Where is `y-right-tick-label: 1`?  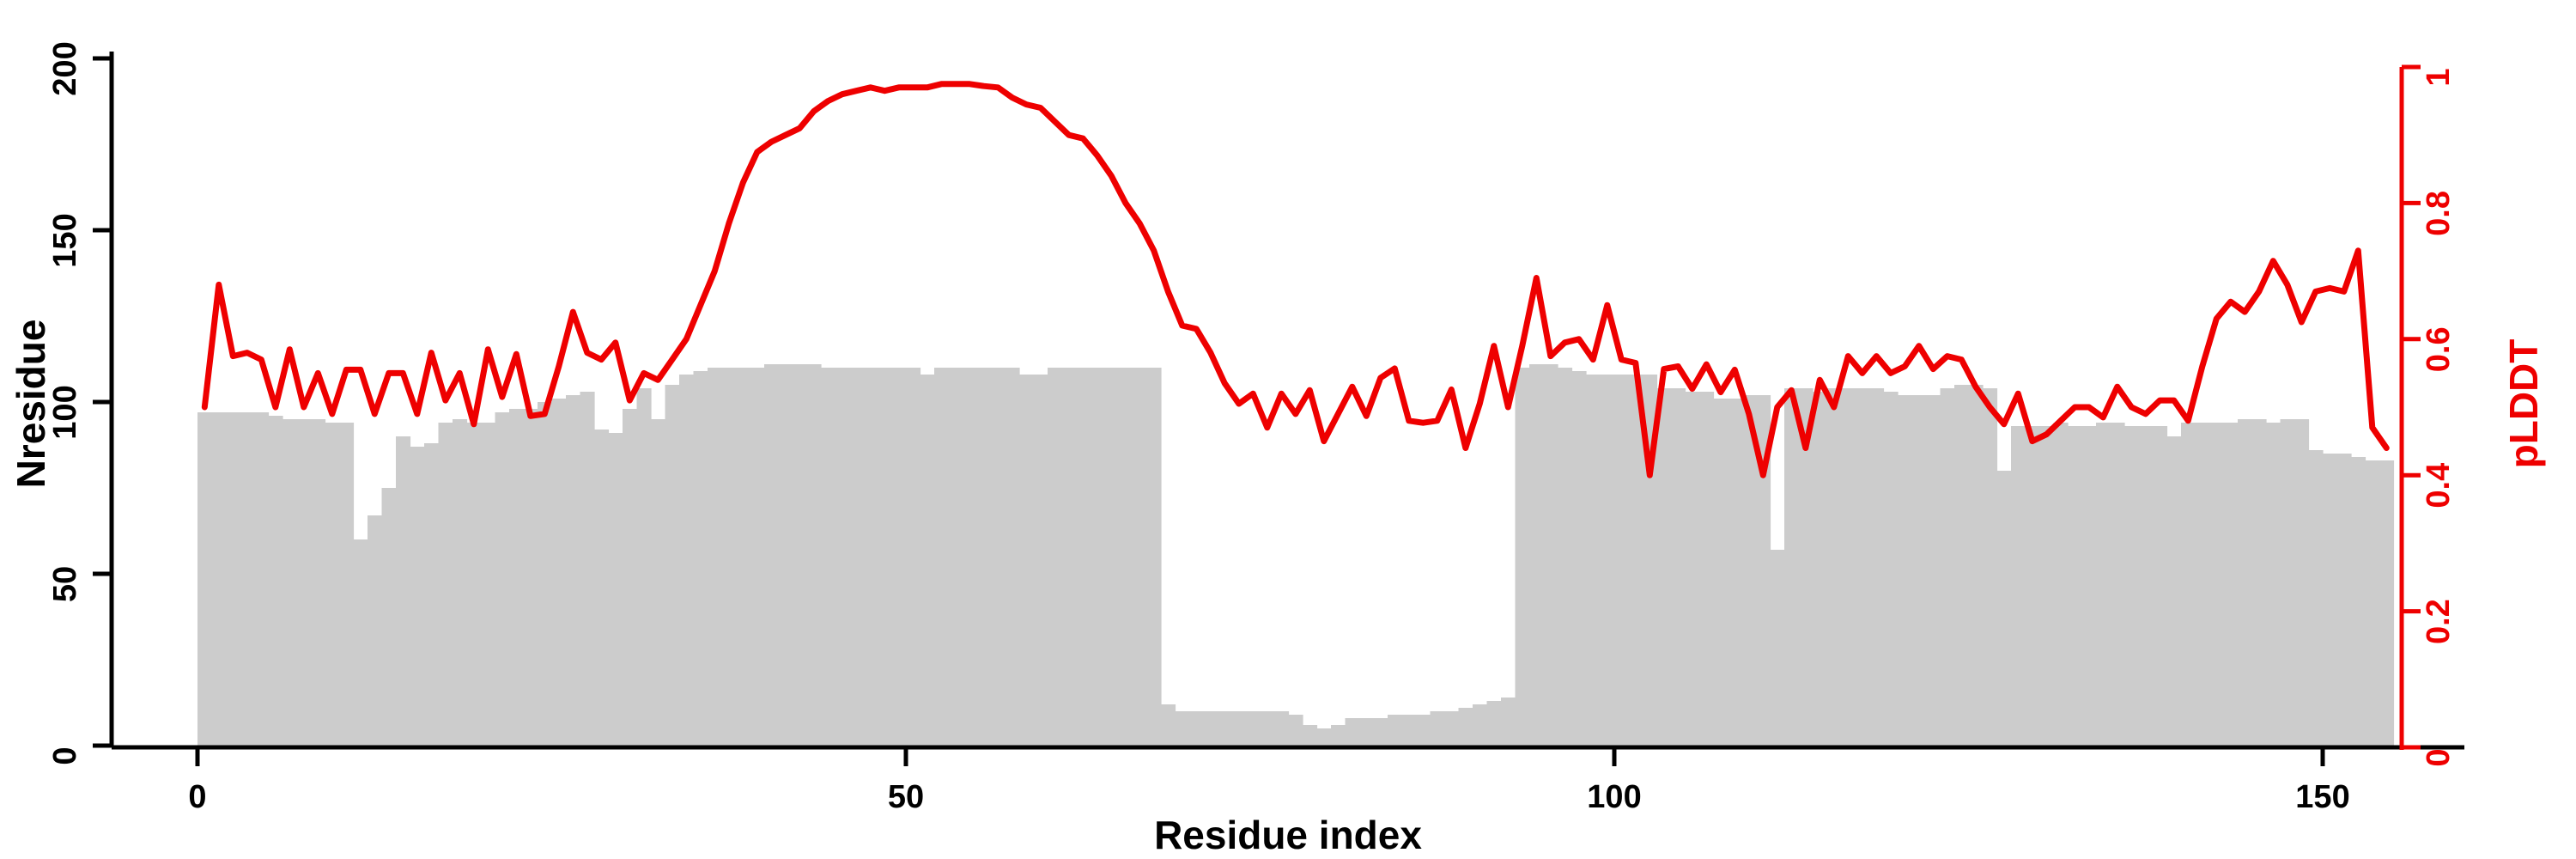
y-right-tick-label: 1 is located at coordinates (2439, 77).